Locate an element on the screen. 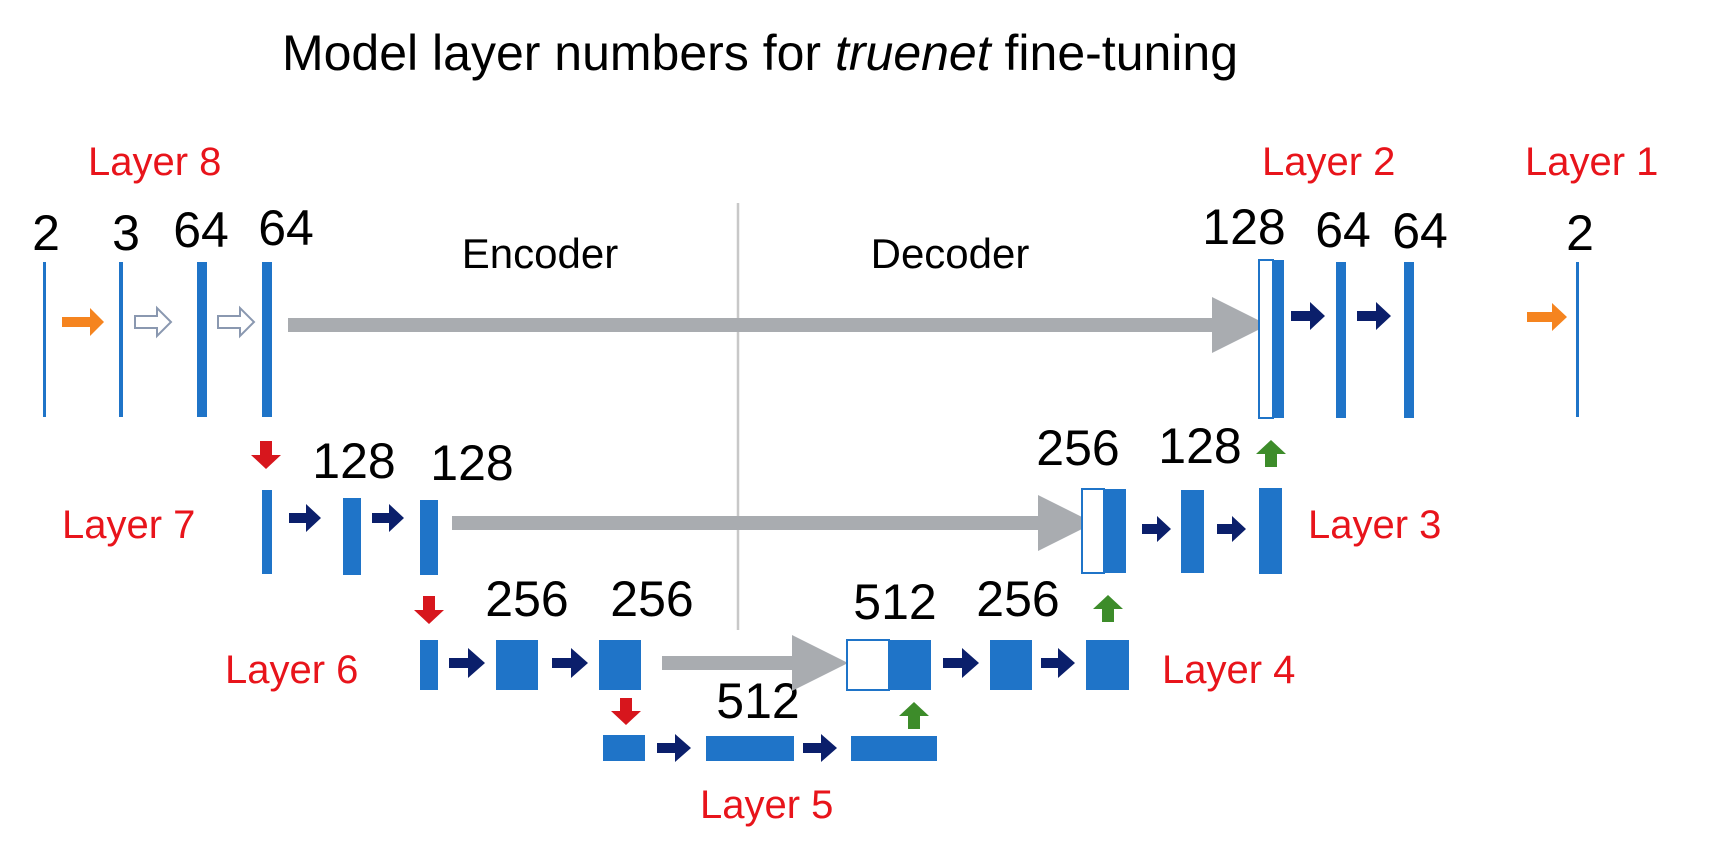 The image size is (1710, 854). layer-5-label: Layer 5 is located at coordinates (766, 805).